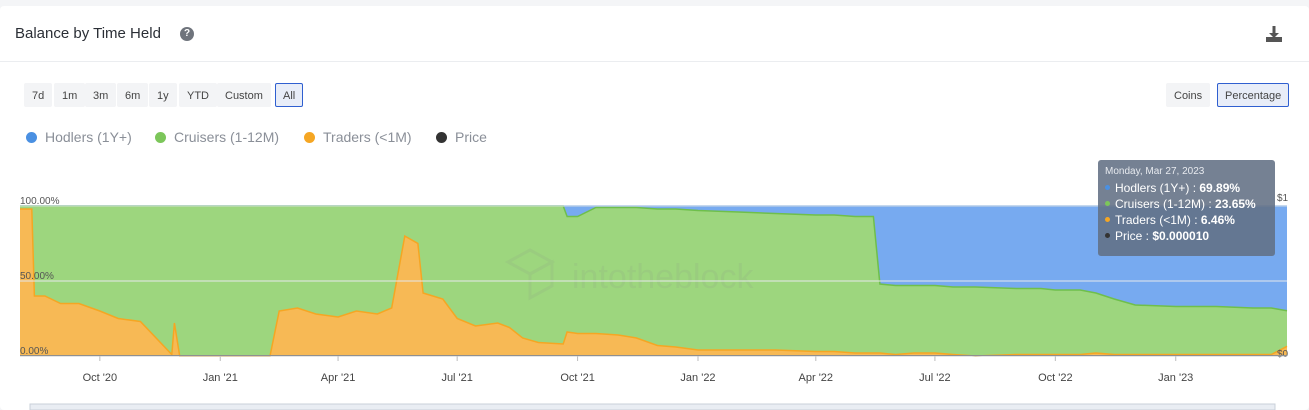 Image resolution: width=1309 pixels, height=410 pixels. I want to click on legend-label: Hodlers (1Y+), so click(88, 137).